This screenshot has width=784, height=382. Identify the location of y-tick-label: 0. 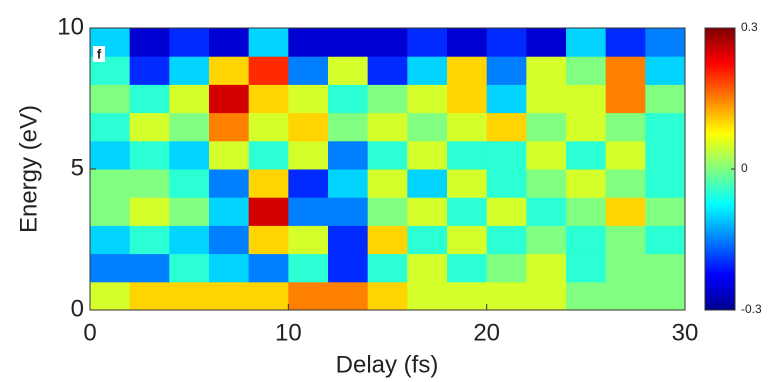
(77, 308).